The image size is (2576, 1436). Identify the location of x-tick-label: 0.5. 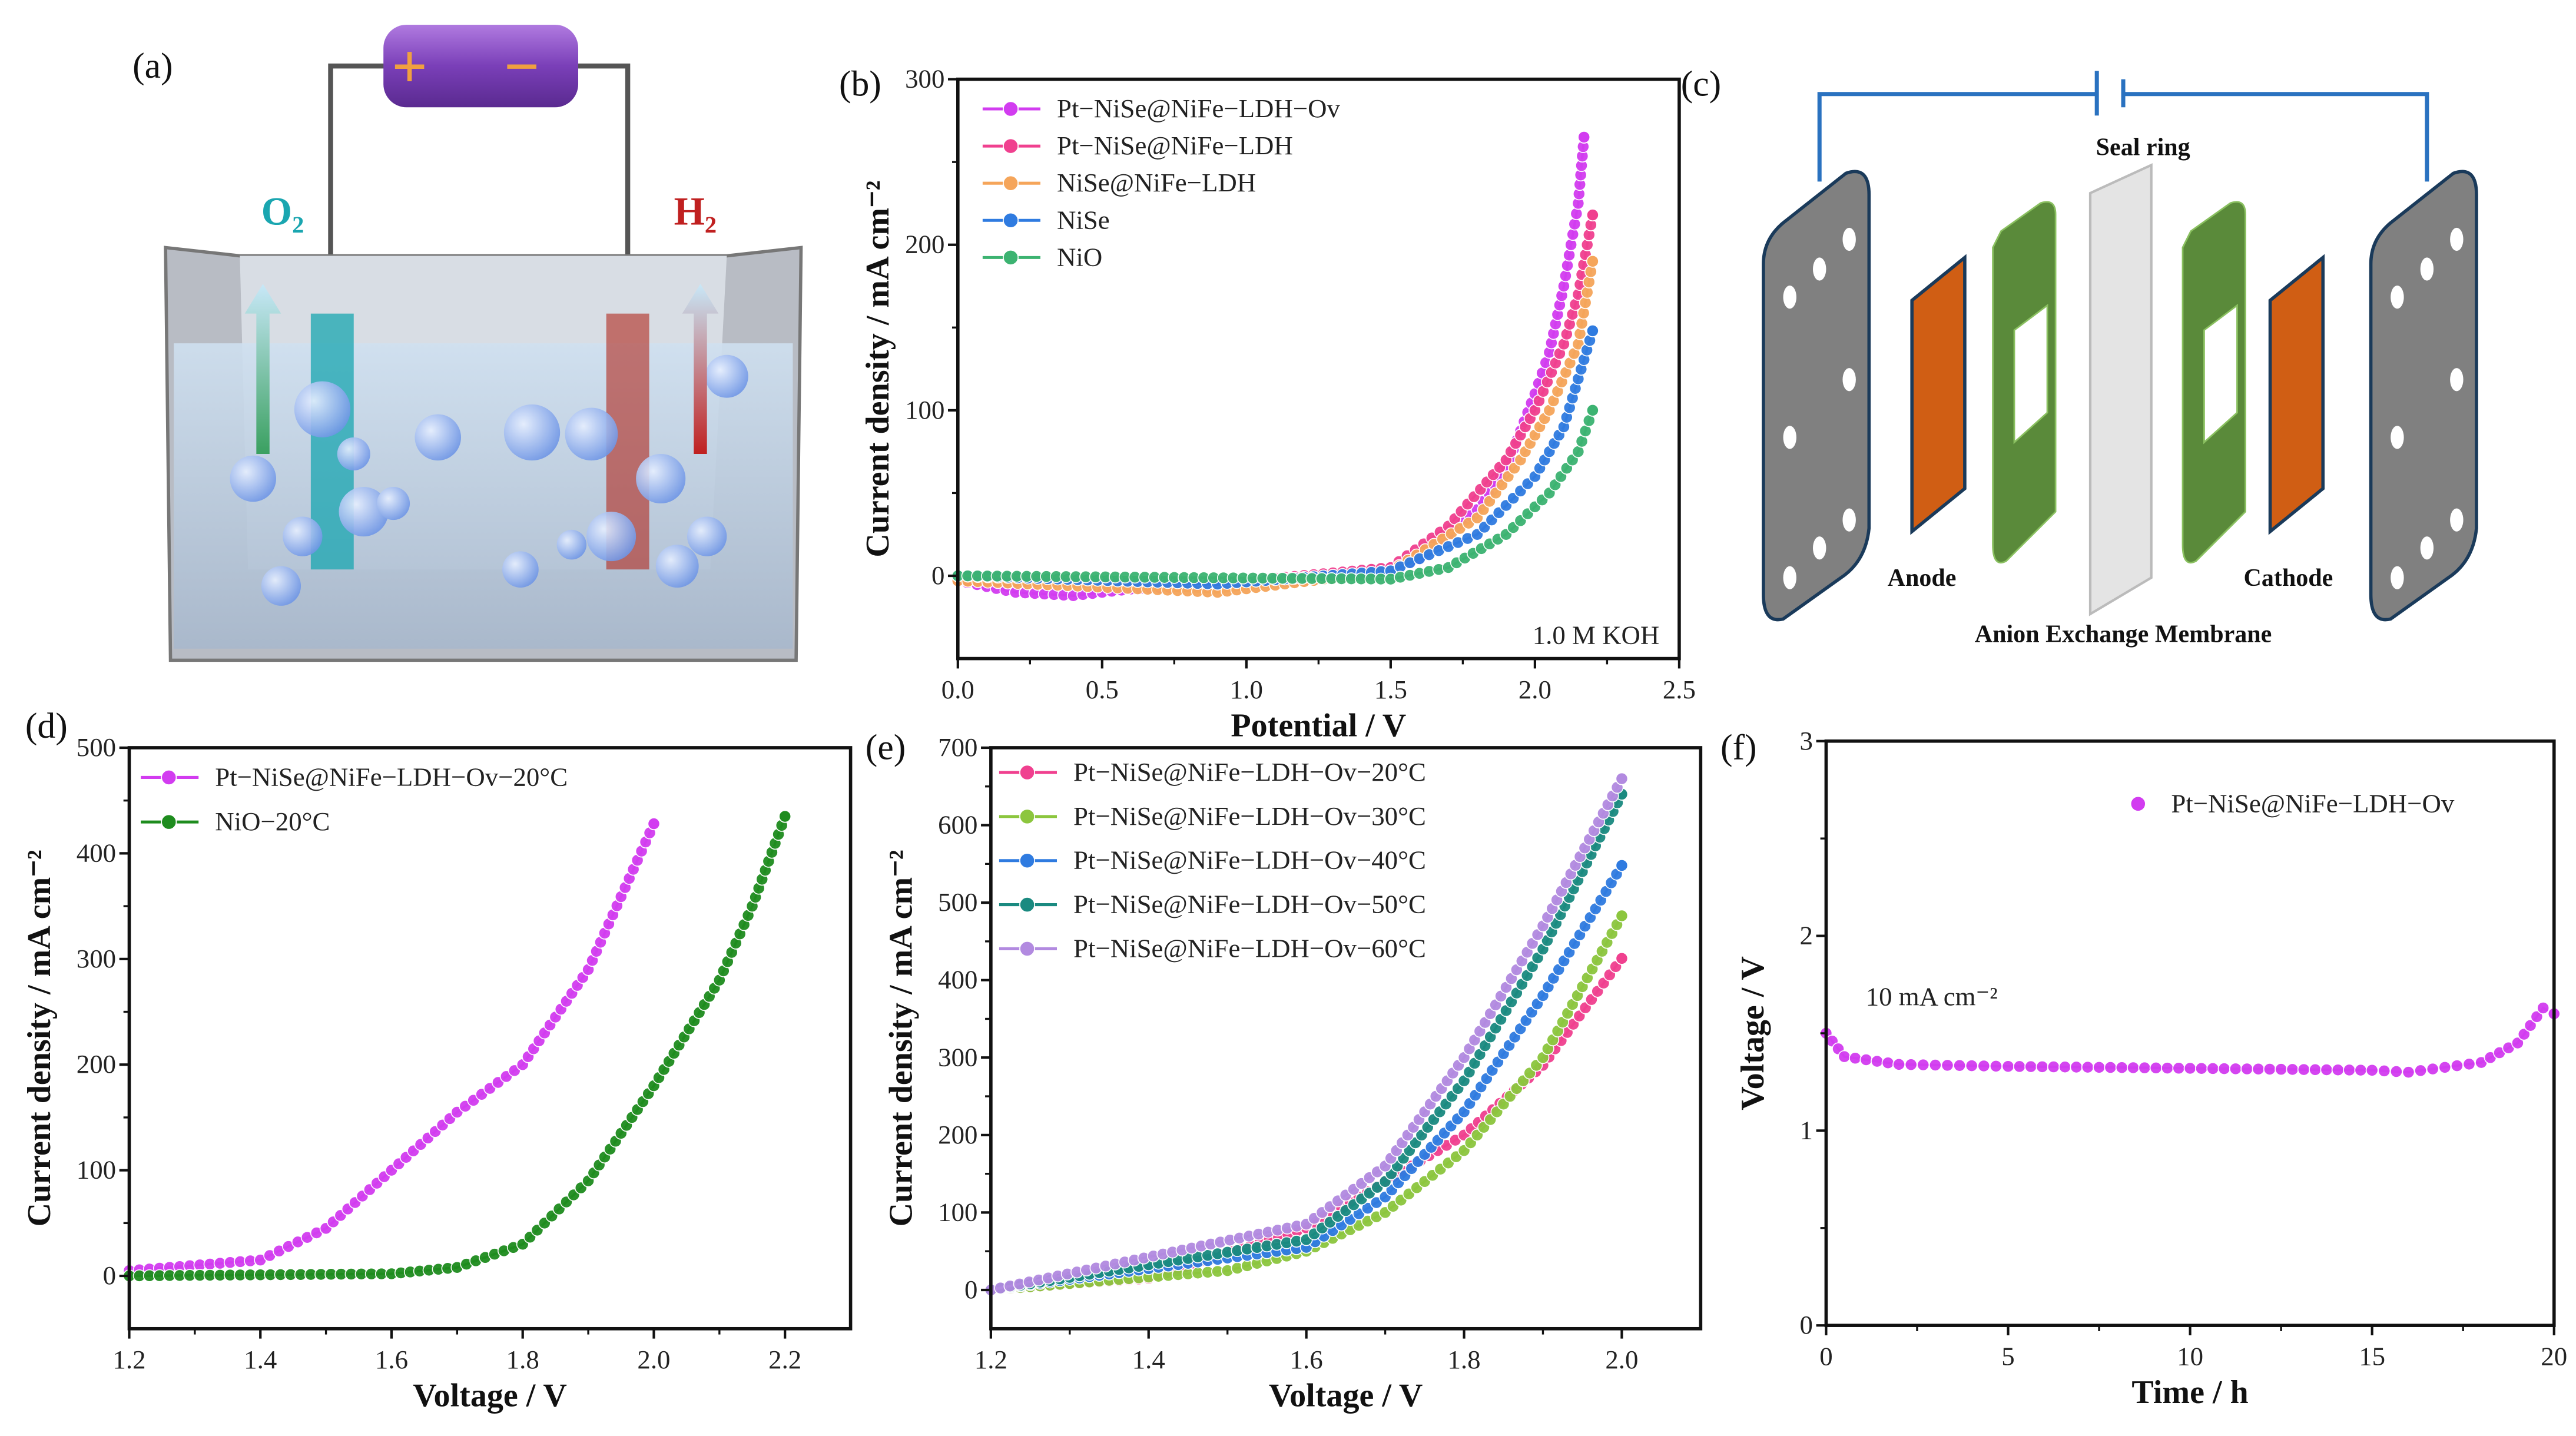
(1102, 689).